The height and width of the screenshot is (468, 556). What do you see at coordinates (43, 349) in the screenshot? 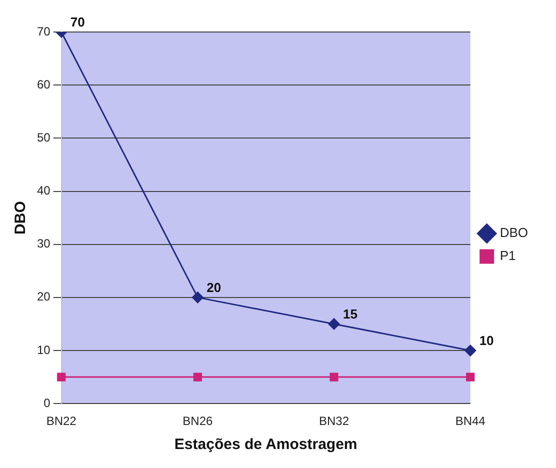
I see `y-tick-label: 10` at bounding box center [43, 349].